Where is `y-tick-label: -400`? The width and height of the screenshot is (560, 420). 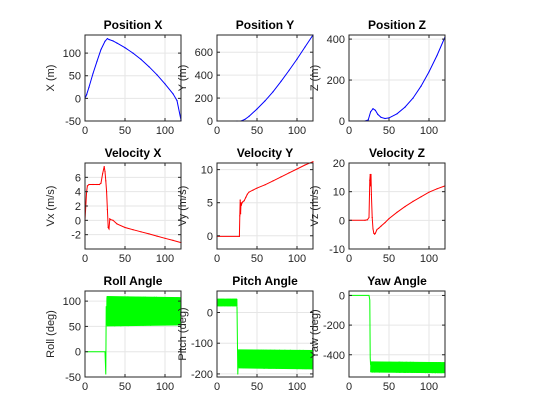
y-tick-label: -400 is located at coordinates (334, 356).